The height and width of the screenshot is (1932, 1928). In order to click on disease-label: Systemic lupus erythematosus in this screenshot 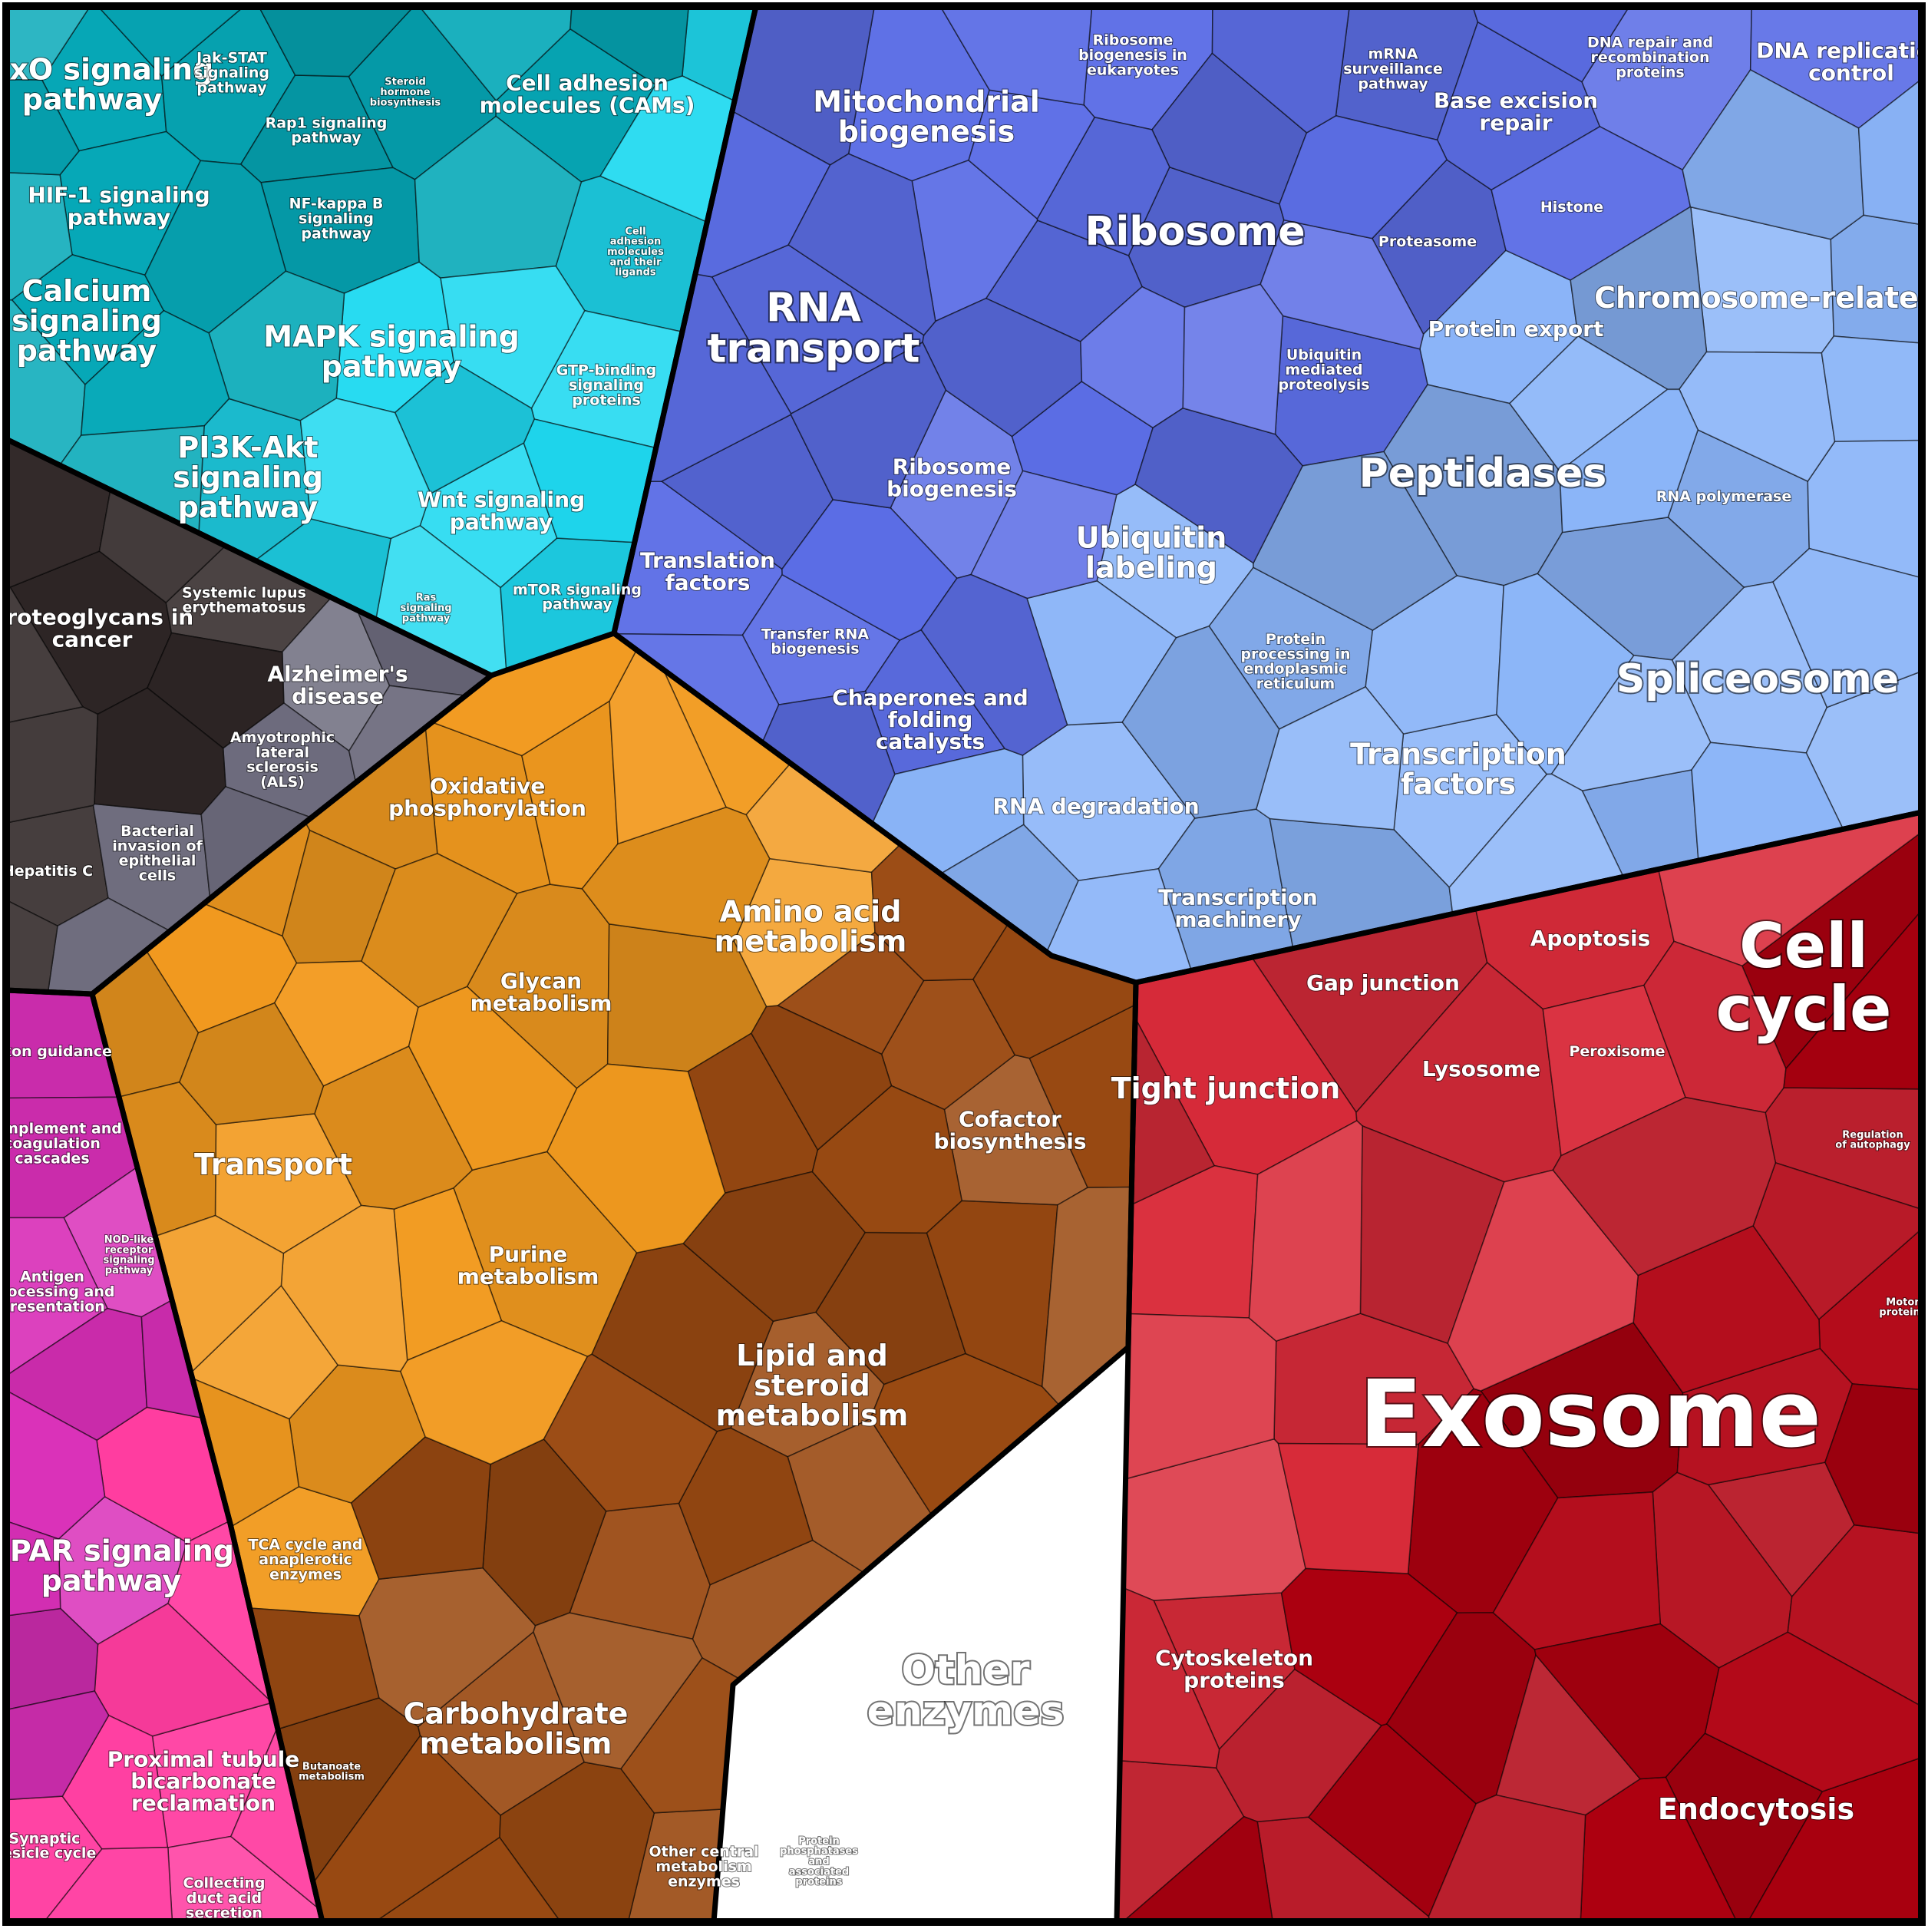, I will do `click(244, 600)`.